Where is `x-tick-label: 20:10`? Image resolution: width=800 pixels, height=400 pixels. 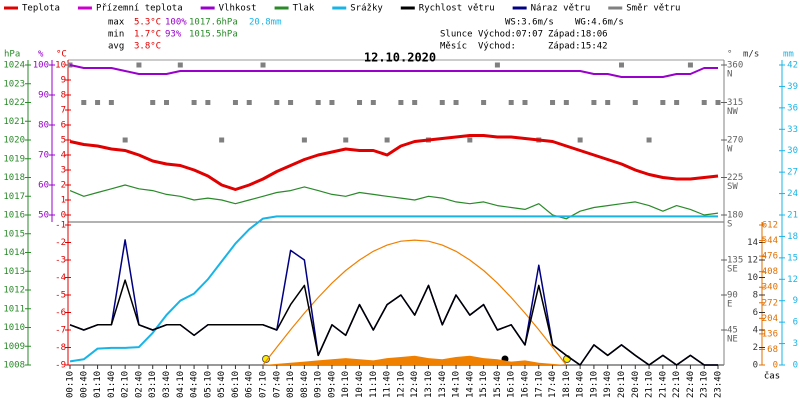 x-tick-label: 20:10 is located at coordinates (622, 384).